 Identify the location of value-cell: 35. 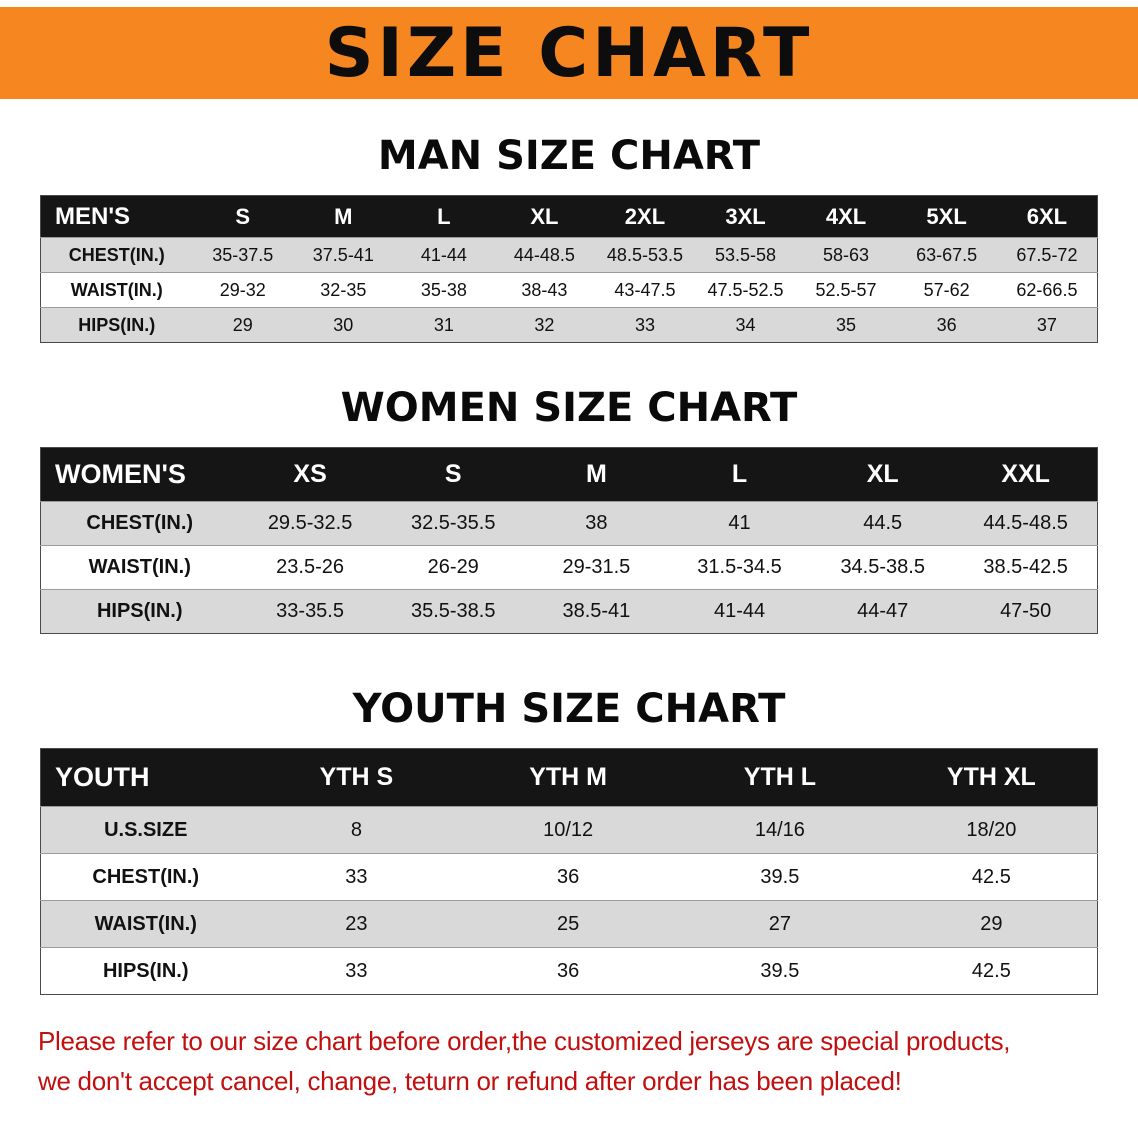
(846, 324).